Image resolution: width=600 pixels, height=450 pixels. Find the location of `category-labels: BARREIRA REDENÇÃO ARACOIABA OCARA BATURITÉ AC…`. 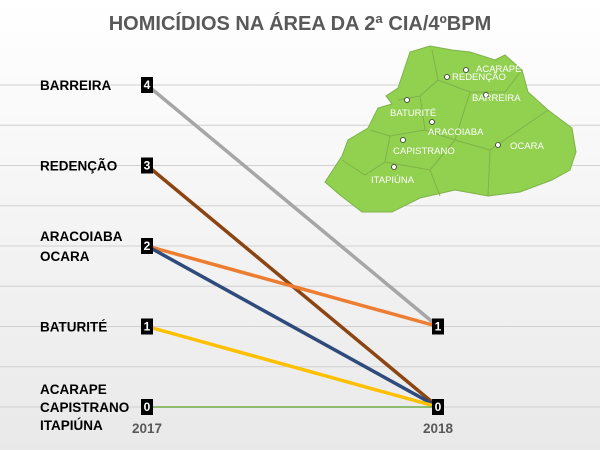

category-labels: BARREIRA REDENÇÃO ARACOIABA OCARA BATURITÉ AC… is located at coordinates (84, 255).